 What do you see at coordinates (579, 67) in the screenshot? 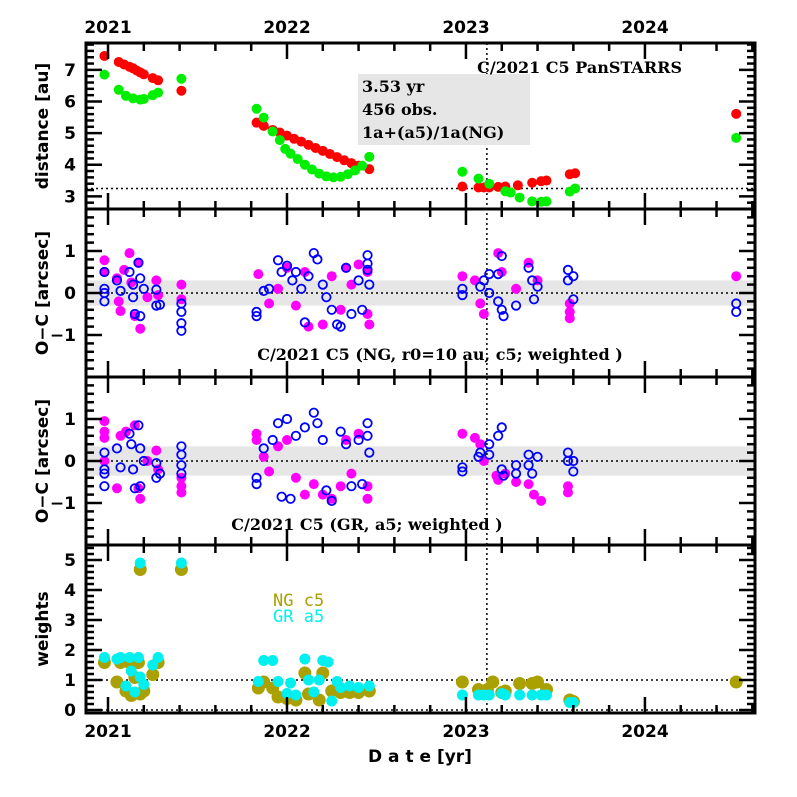
I see `chart-title: C/2021 C5 PanSTARRS` at bounding box center [579, 67].